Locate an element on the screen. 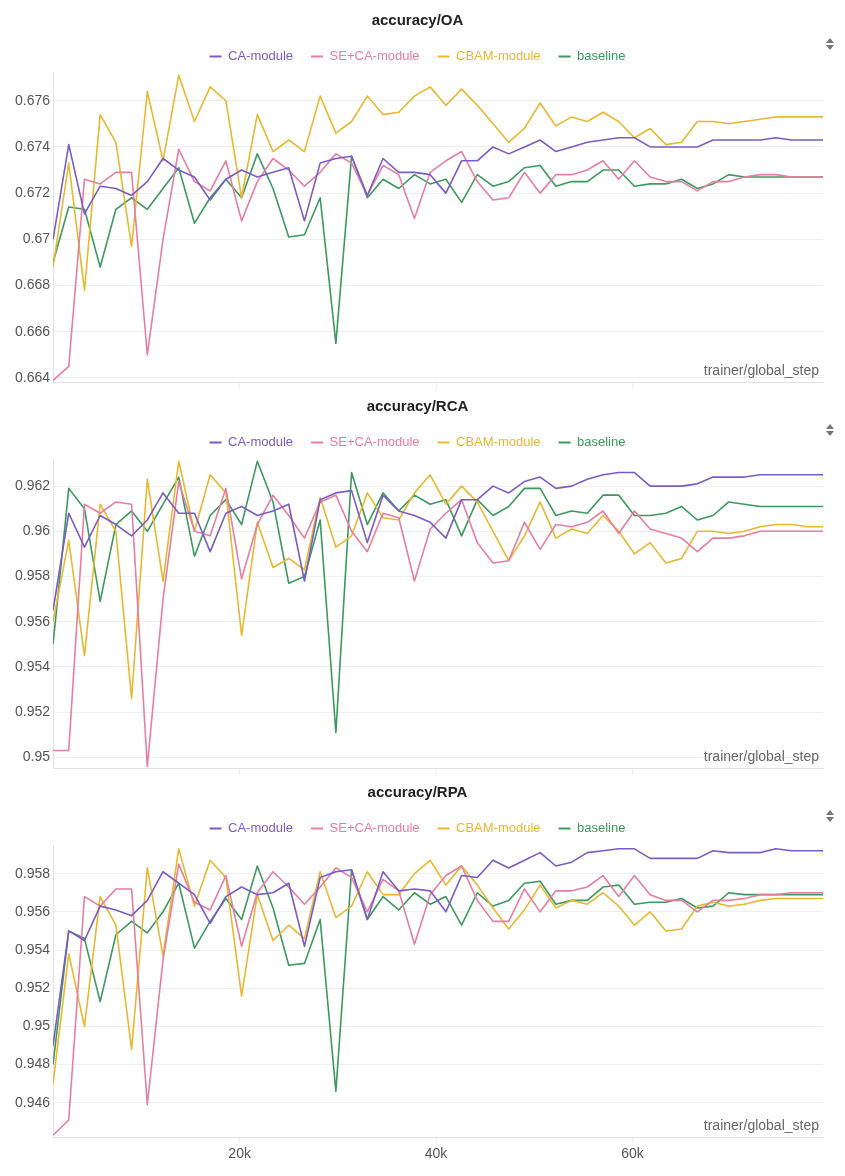 The height and width of the screenshot is (1176, 845). y-tick-label: 0.948 is located at coordinates (32, 1063).